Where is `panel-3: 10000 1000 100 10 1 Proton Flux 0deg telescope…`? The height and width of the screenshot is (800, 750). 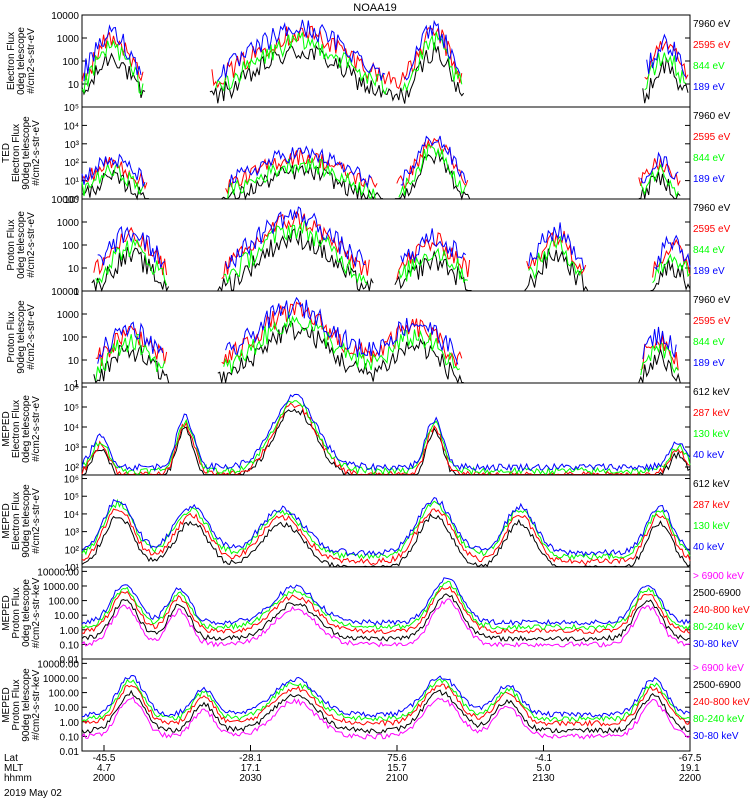 panel-3: 10000 1000 100 10 1 Proton Flux 0deg telescope… is located at coordinates (368, 246).